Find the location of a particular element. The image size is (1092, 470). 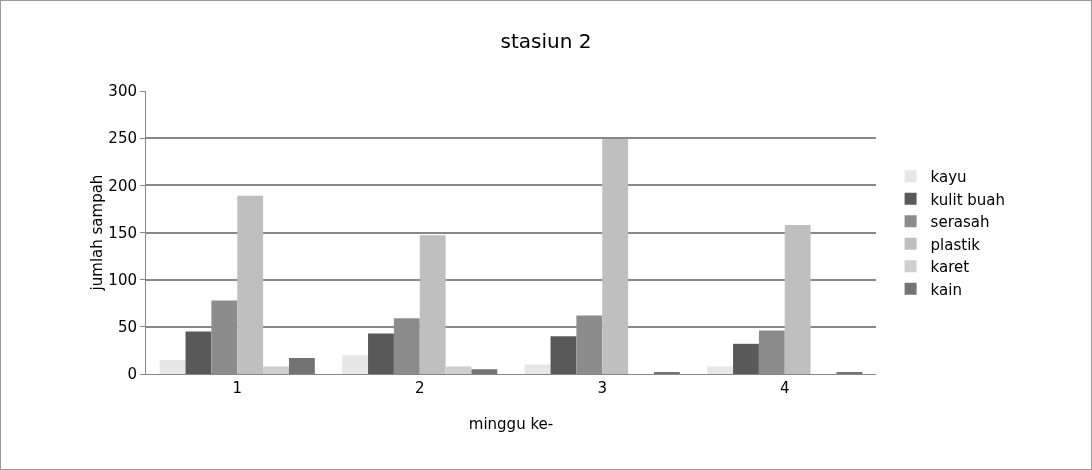

y-tick-label: 200 is located at coordinates (122, 185).